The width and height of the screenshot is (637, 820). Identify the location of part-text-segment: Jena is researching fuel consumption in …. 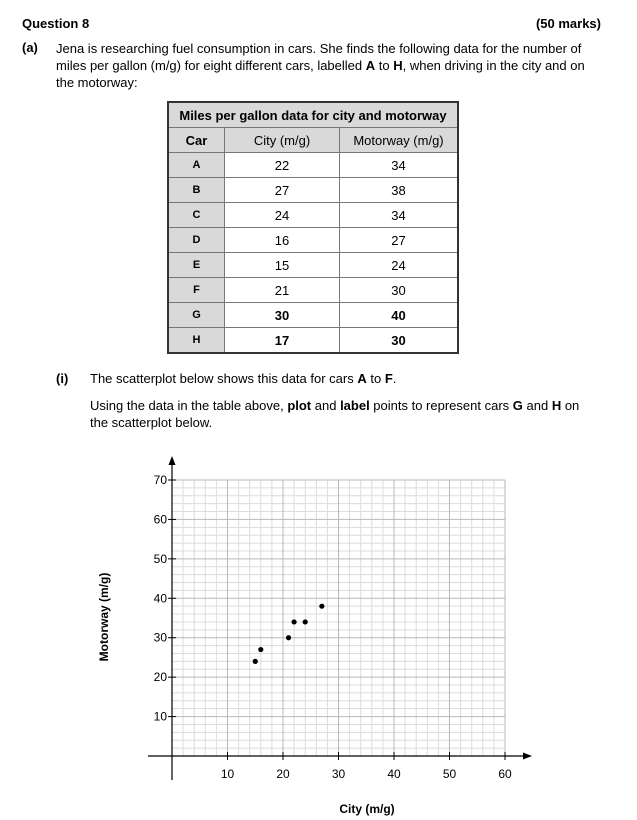
(319, 57).